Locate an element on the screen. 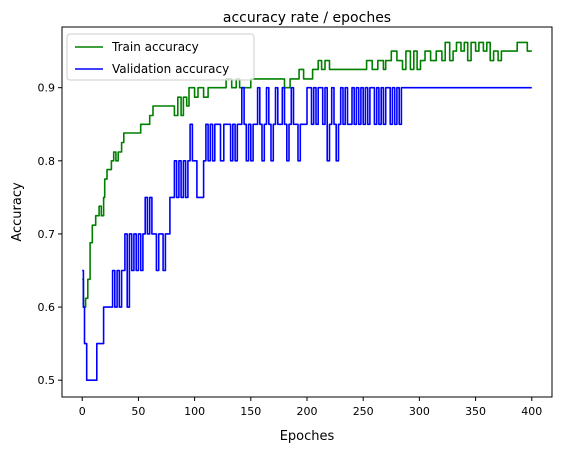 The width and height of the screenshot is (567, 453). legend-label-0: Train accuracy is located at coordinates (155, 47).